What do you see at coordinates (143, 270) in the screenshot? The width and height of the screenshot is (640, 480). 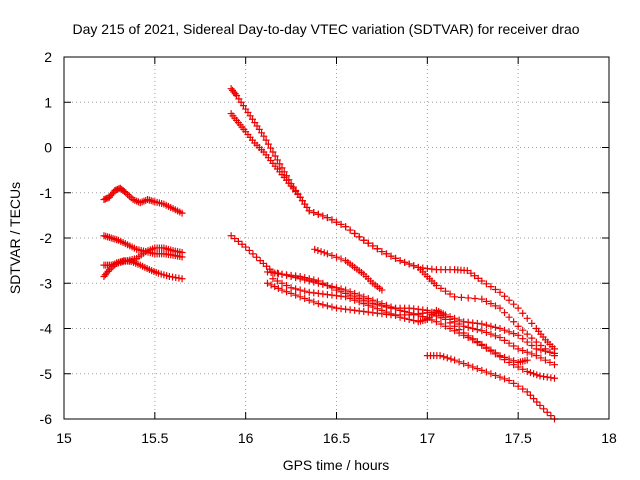 I see `series-track-d` at bounding box center [143, 270].